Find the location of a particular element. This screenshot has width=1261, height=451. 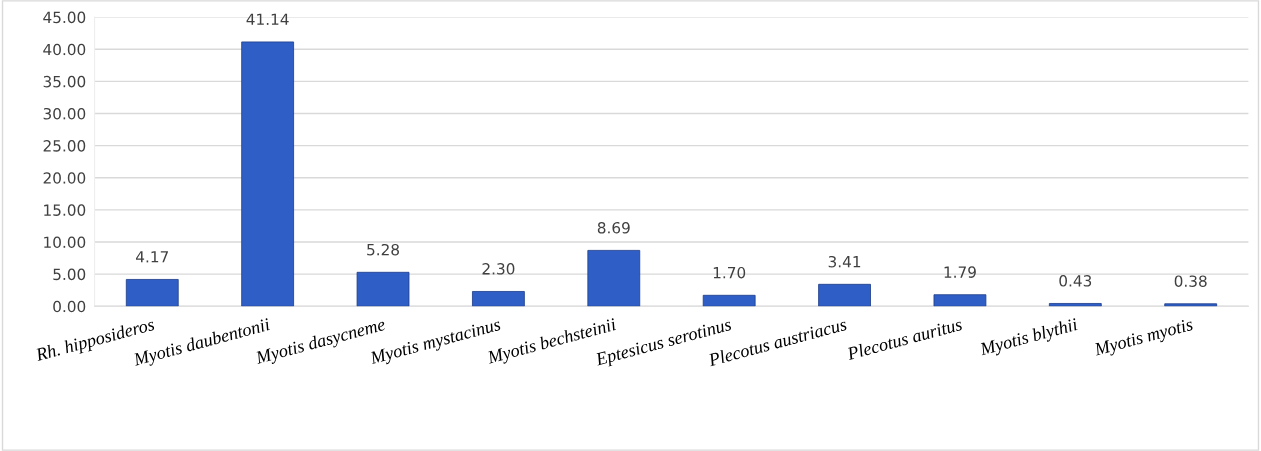

y-tick-label: 45.00 is located at coordinates (64, 17).